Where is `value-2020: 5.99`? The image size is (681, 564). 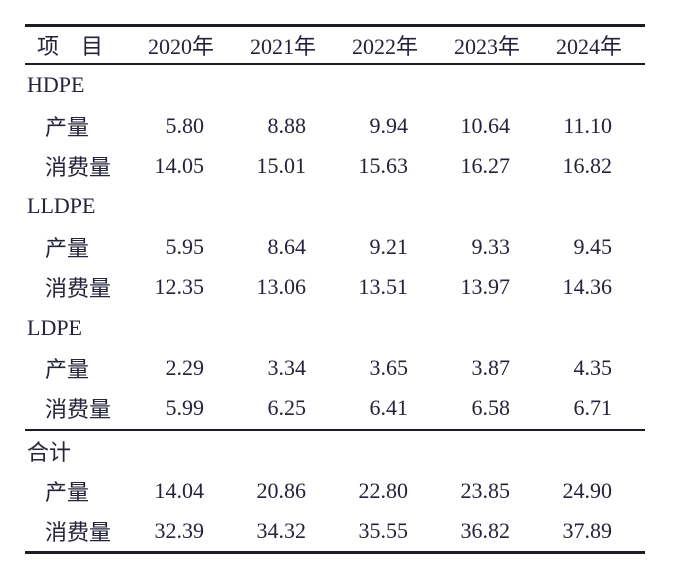
value-2020: 5.99 is located at coordinates (185, 408).